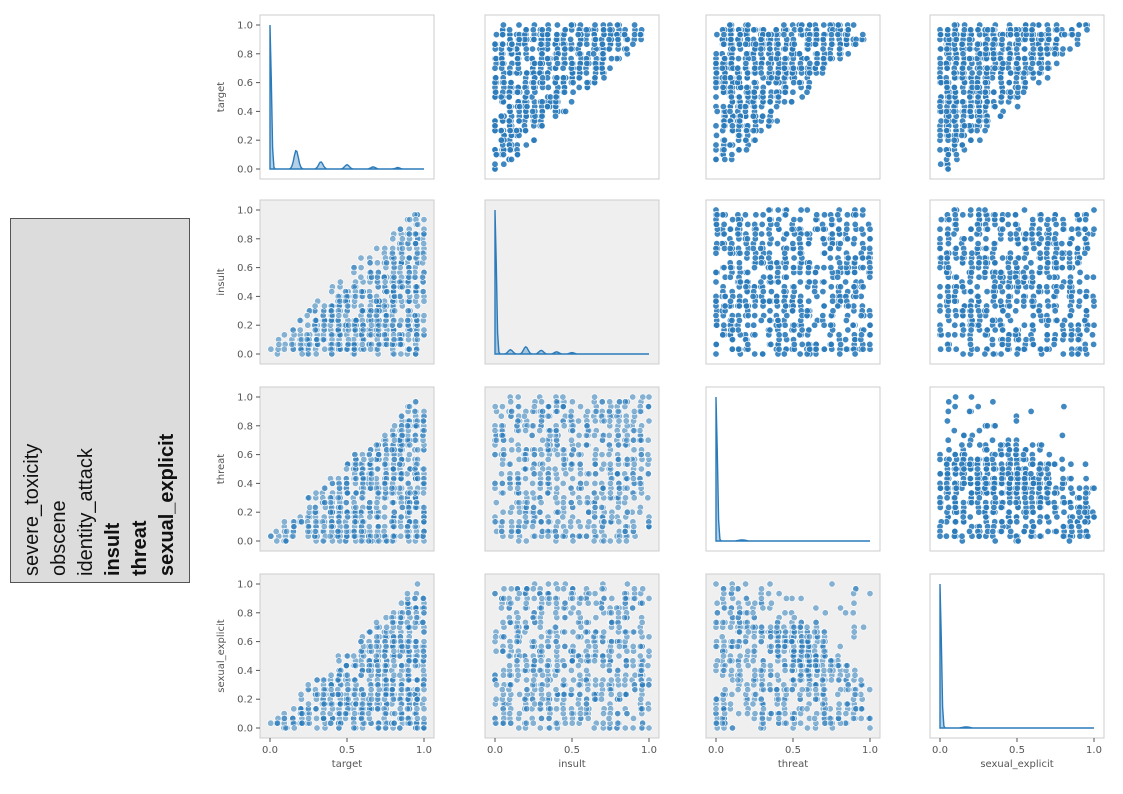 The height and width of the screenshot is (794, 1123). I want to click on y-tick-label: 0.8, so click(245, 426).